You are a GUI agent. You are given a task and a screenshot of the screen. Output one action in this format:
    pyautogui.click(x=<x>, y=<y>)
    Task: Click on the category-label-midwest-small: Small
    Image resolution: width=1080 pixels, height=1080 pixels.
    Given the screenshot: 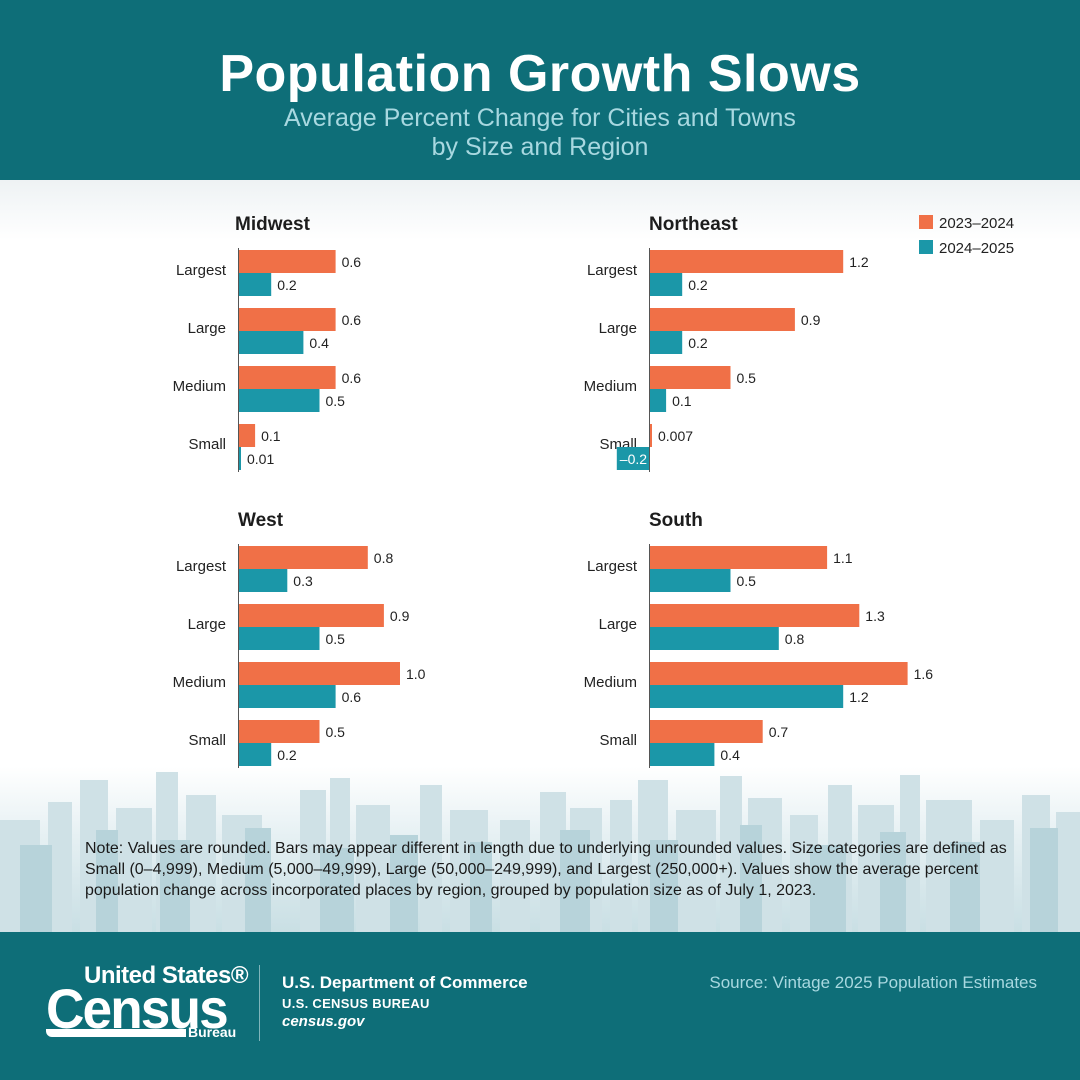 What is the action you would take?
    pyautogui.click(x=207, y=444)
    